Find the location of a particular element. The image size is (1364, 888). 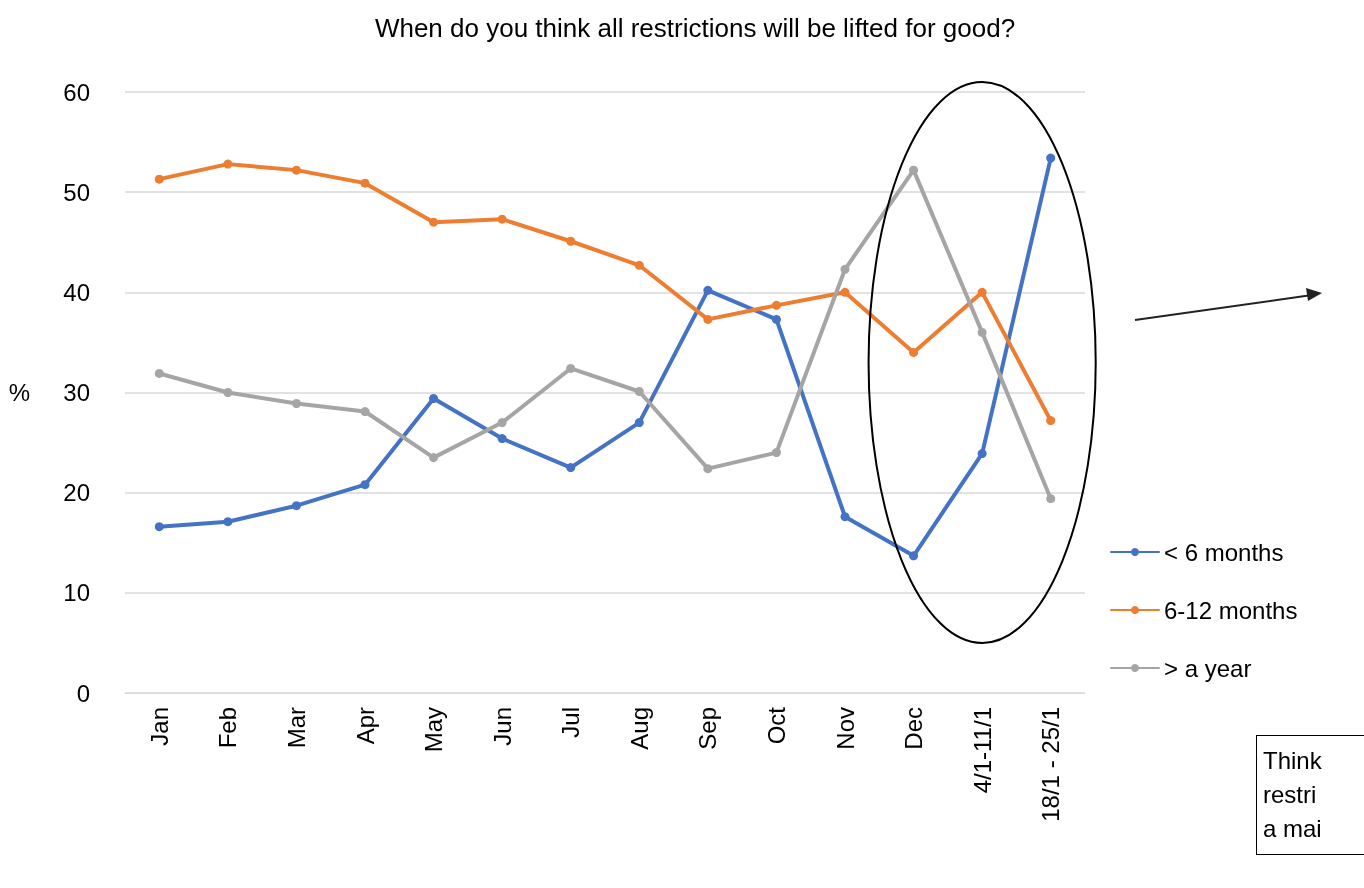

x-tick-label: Nov is located at coordinates (845, 728).